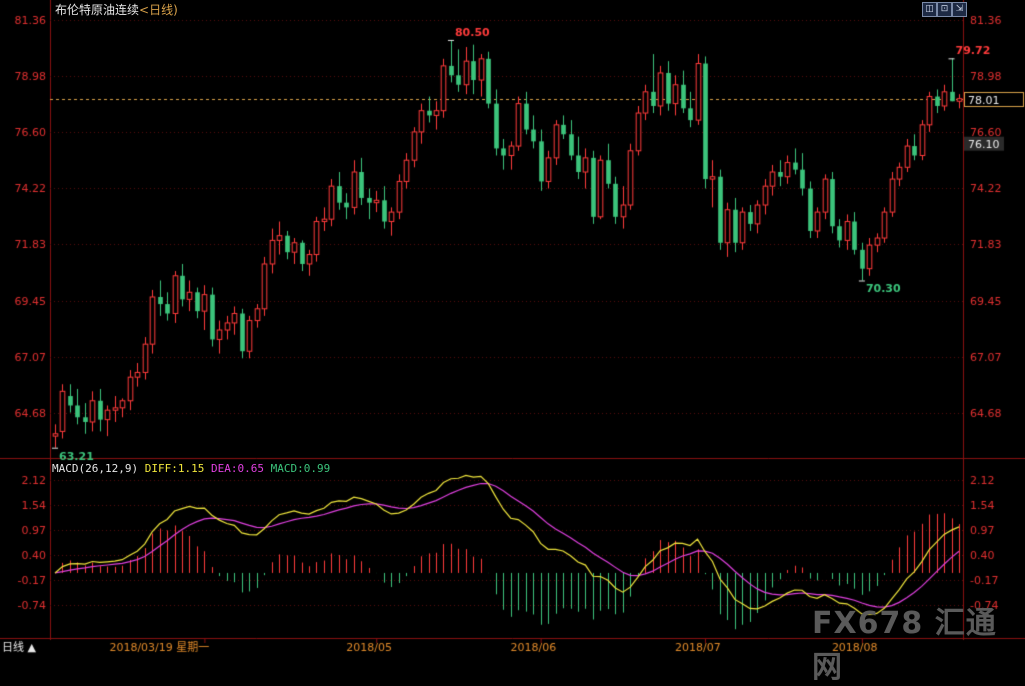 Image resolution: width=1025 pixels, height=686 pixels. What do you see at coordinates (929, 9) in the screenshot?
I see `window-restore-icon: ◫` at bounding box center [929, 9].